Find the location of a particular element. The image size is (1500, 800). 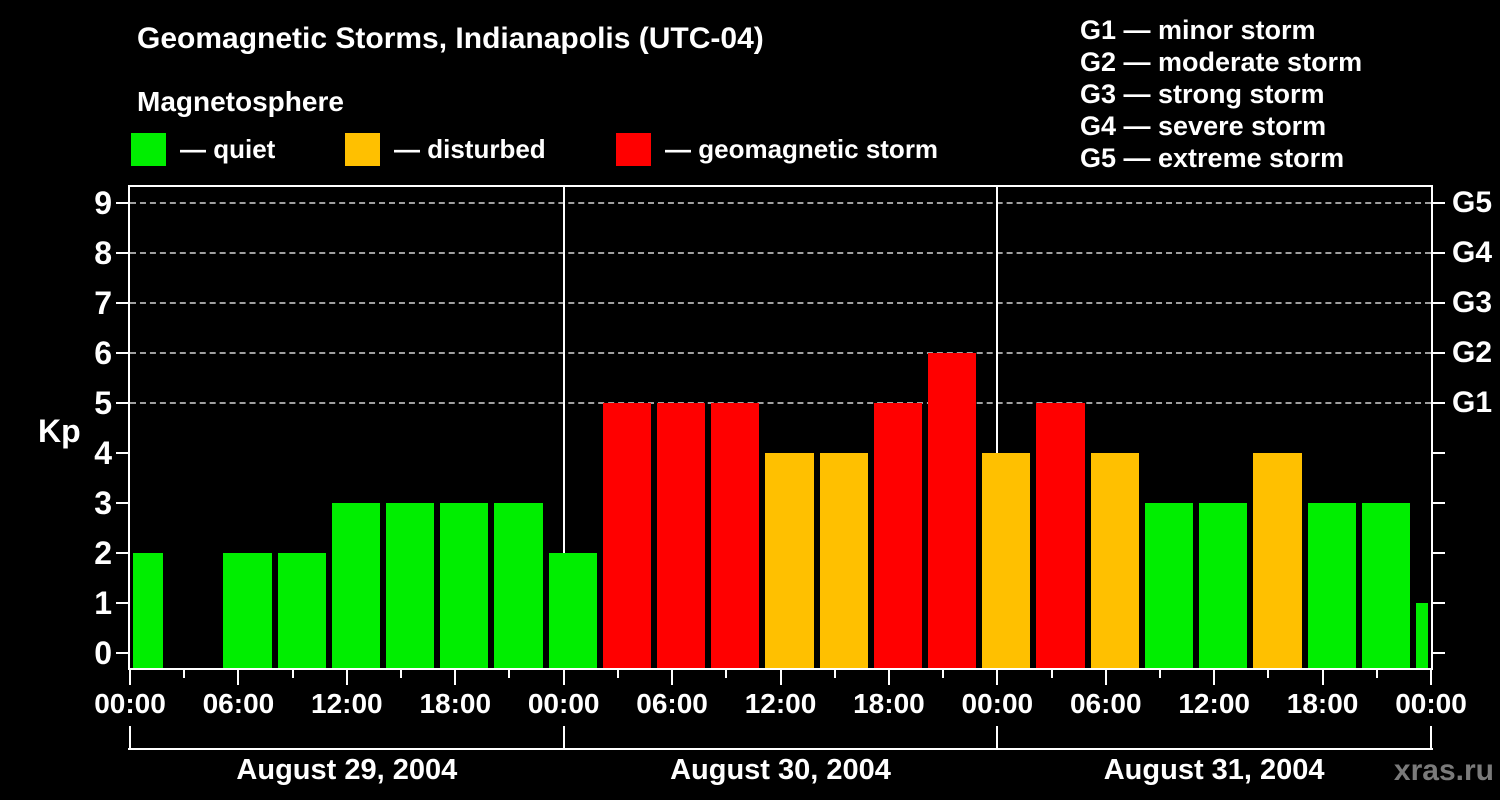

watermark: xras.ru is located at coordinates (1443, 770).